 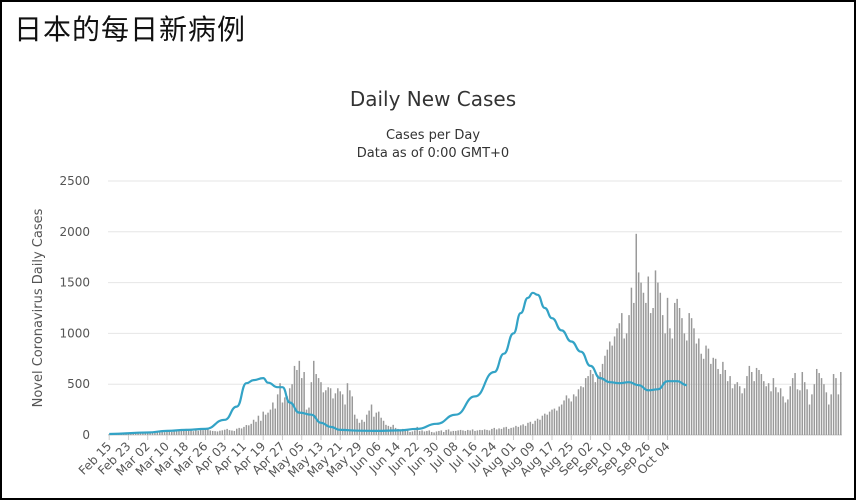 I want to click on chart-subtitle-line-2: Data as of 0:00 GMT+0, so click(x=433, y=153).